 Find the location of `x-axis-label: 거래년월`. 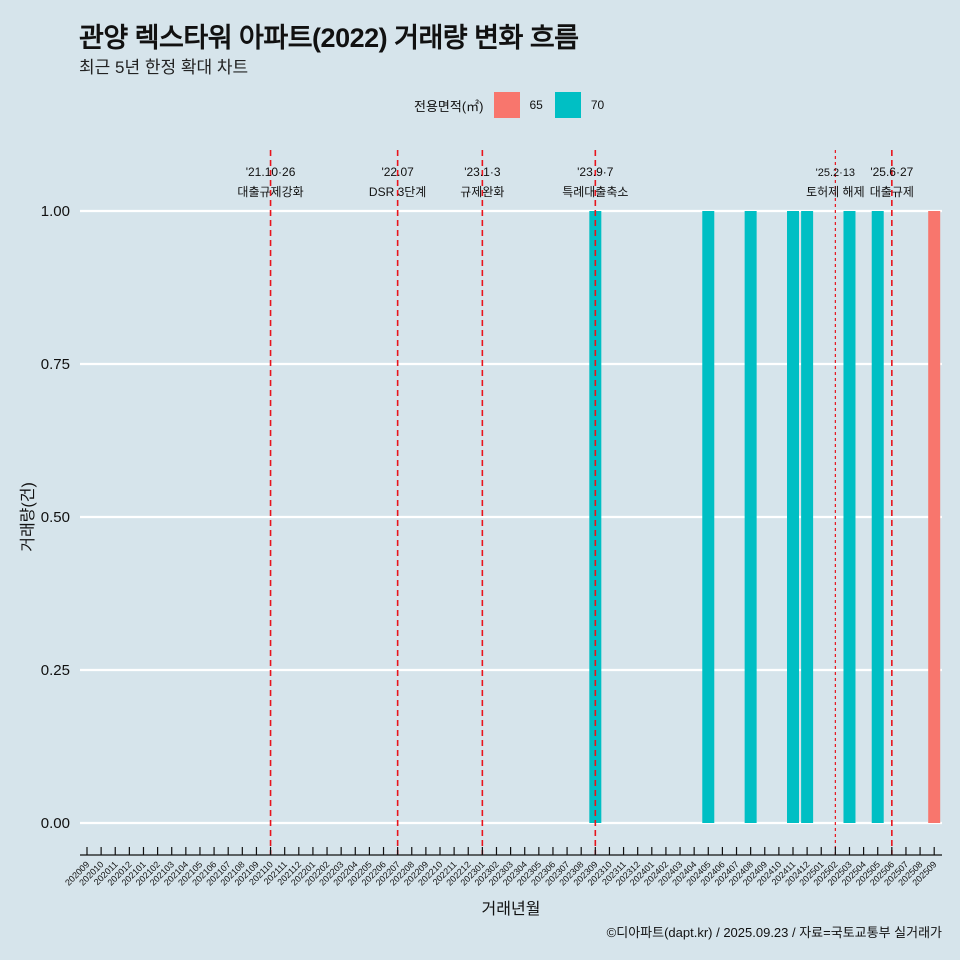

x-axis-label: 거래년월 is located at coordinates (511, 909).